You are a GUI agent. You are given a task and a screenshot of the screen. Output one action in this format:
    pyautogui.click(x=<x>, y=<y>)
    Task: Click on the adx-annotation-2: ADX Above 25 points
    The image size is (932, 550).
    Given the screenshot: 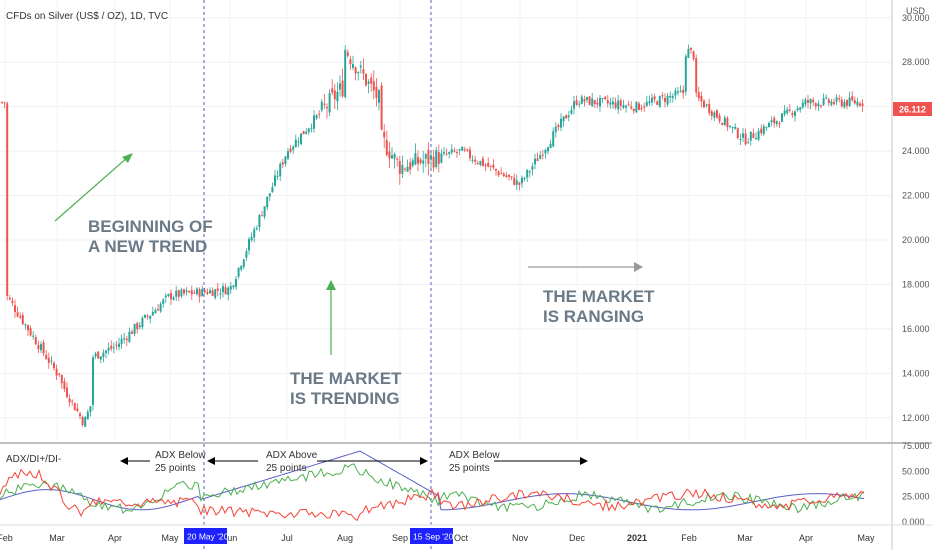 What is the action you would take?
    pyautogui.click(x=317, y=462)
    